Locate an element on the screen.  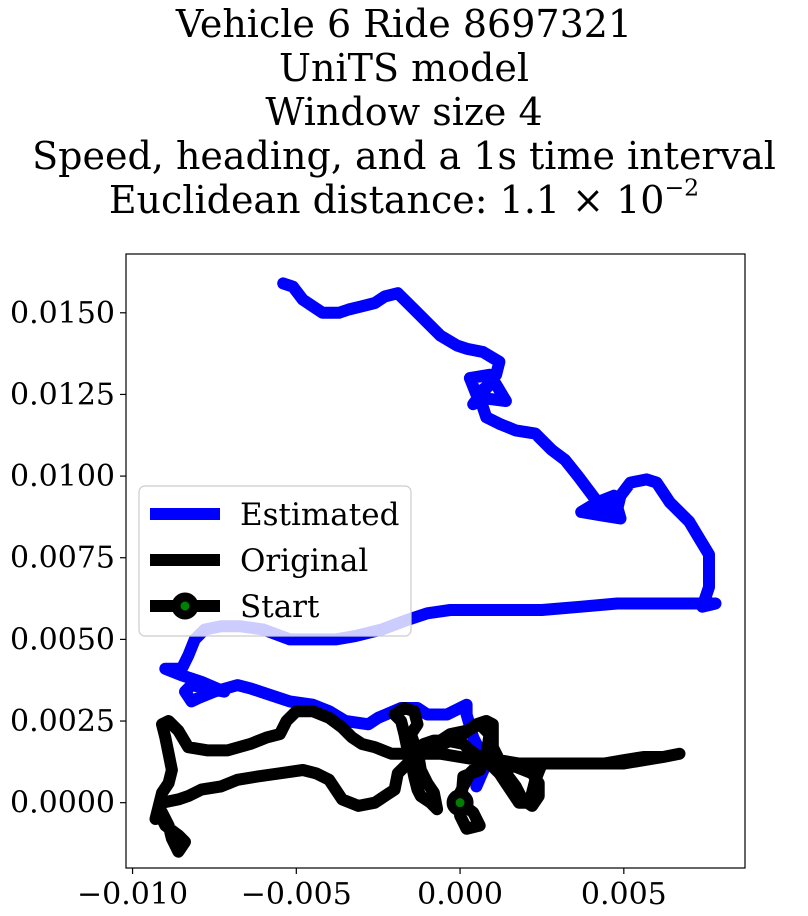
x-tick-label: −0.005 is located at coordinates (296, 894).